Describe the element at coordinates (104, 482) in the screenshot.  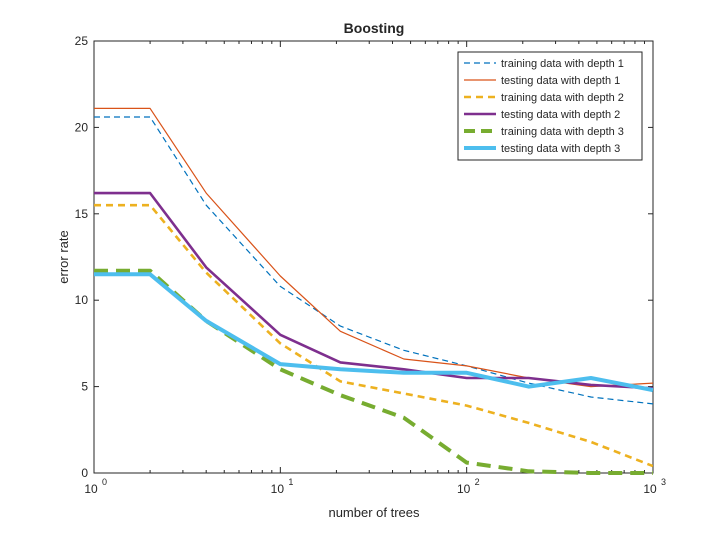
I see `x-tick-exponent: 0` at that location.